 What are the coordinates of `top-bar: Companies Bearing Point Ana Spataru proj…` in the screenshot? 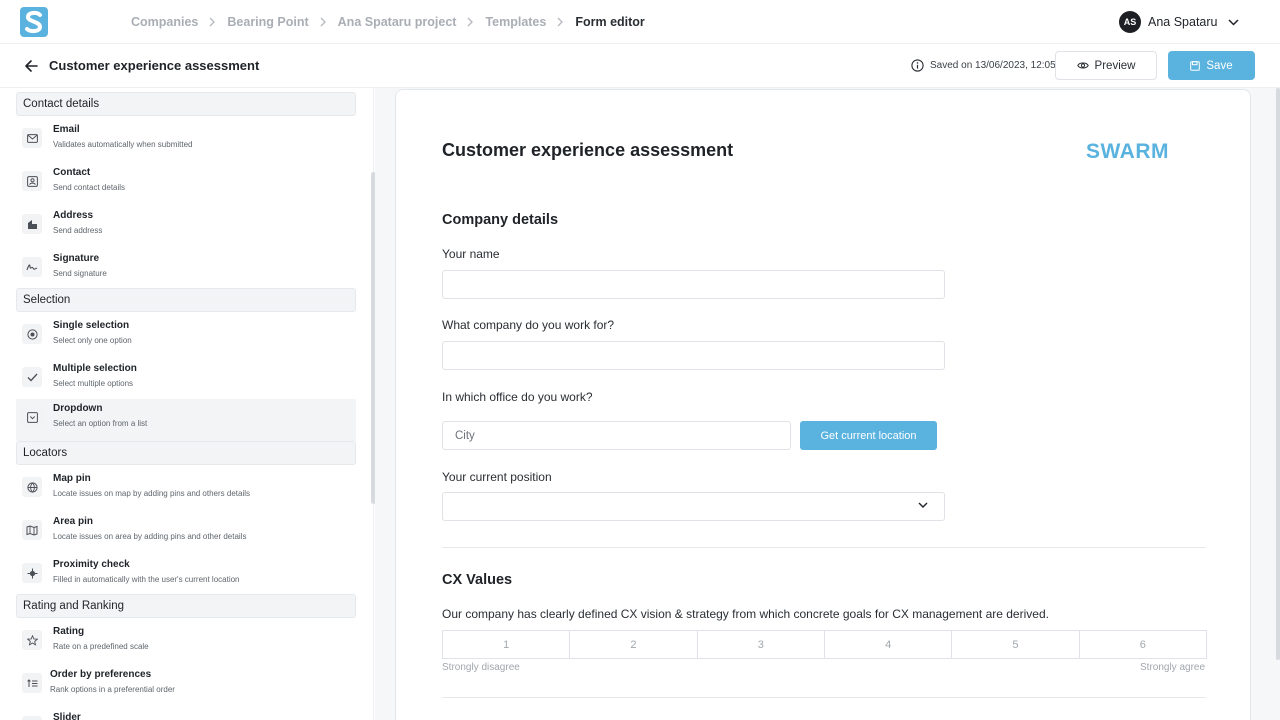 It's located at (640, 22).